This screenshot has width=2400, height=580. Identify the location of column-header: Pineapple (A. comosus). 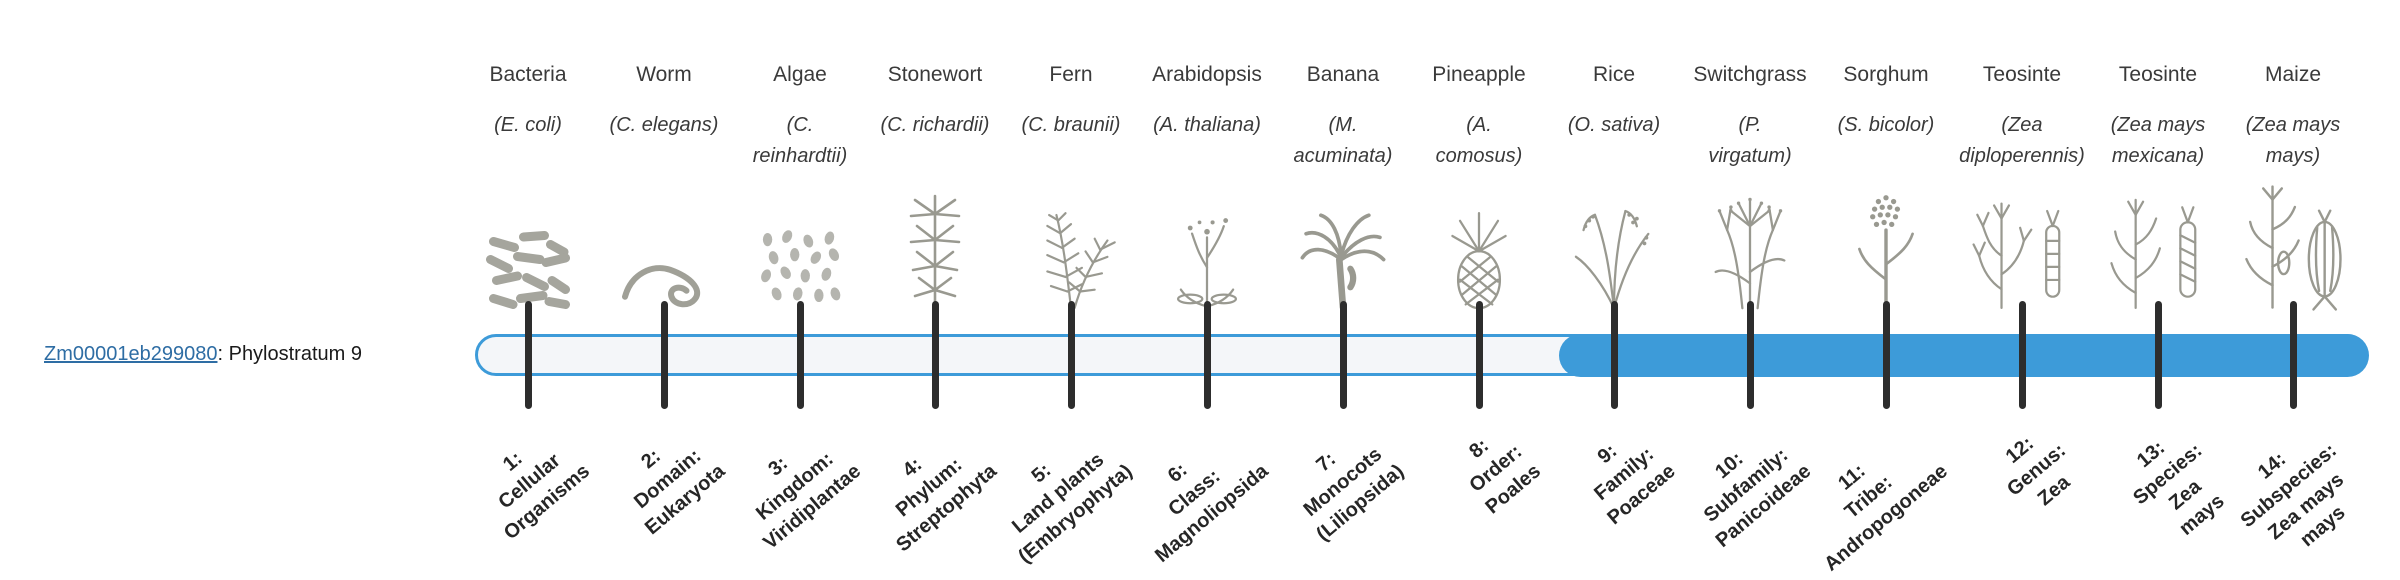
(1479, 189).